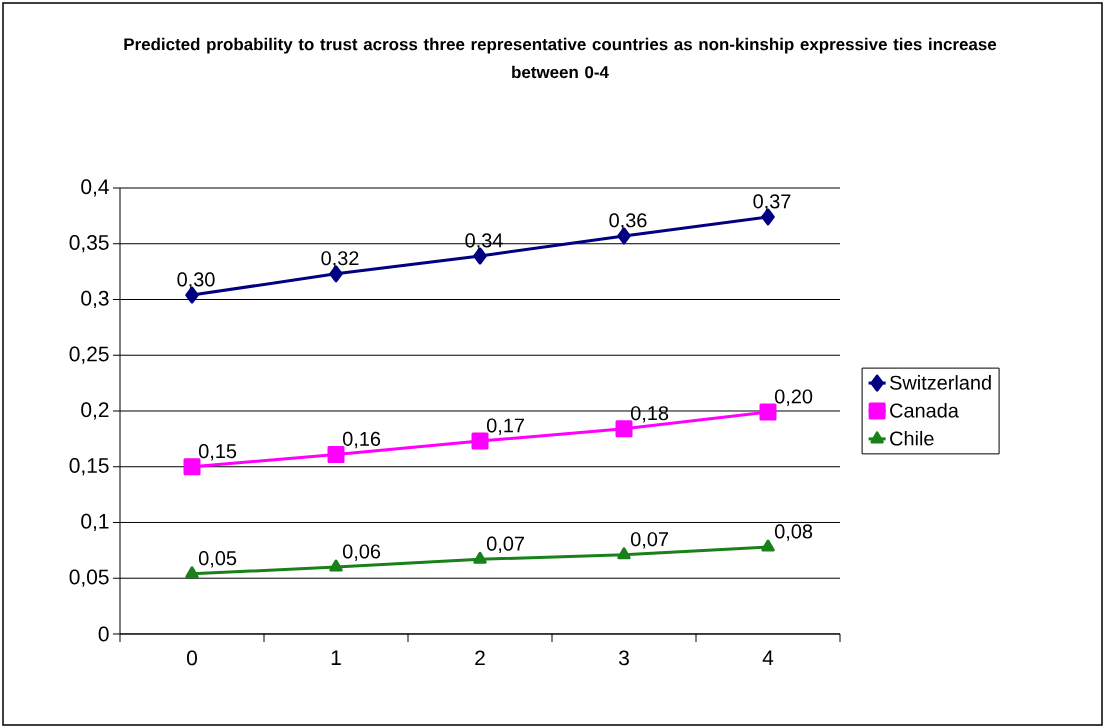 Image resolution: width=1105 pixels, height=728 pixels. Describe the element at coordinates (793, 397) in the screenshot. I see `data-label: 0,20` at that location.